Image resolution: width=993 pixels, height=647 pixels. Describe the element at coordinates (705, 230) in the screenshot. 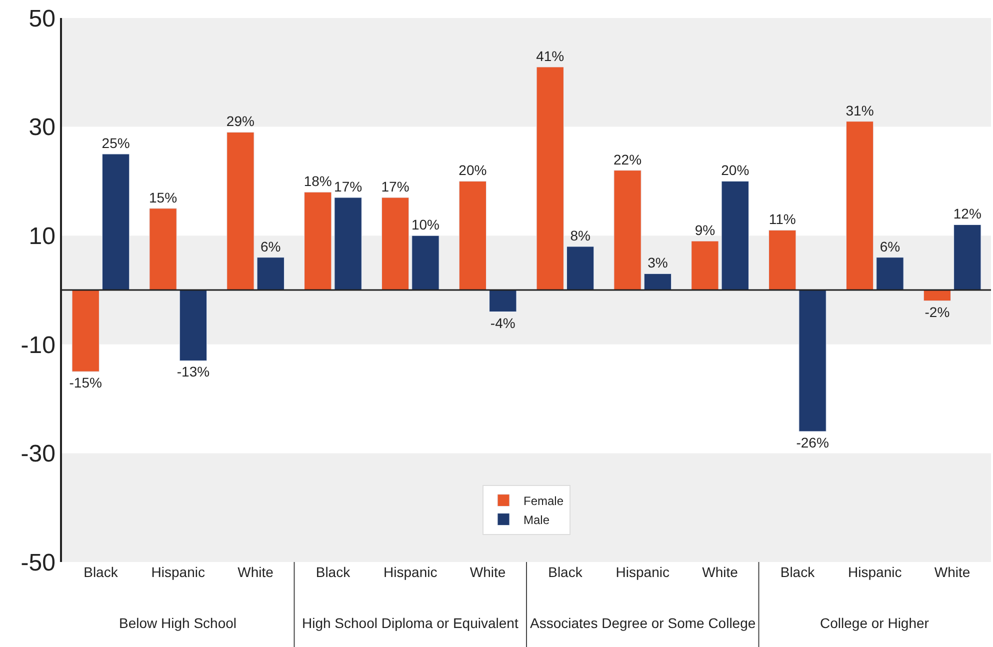

I see `data-label: 9%` at that location.